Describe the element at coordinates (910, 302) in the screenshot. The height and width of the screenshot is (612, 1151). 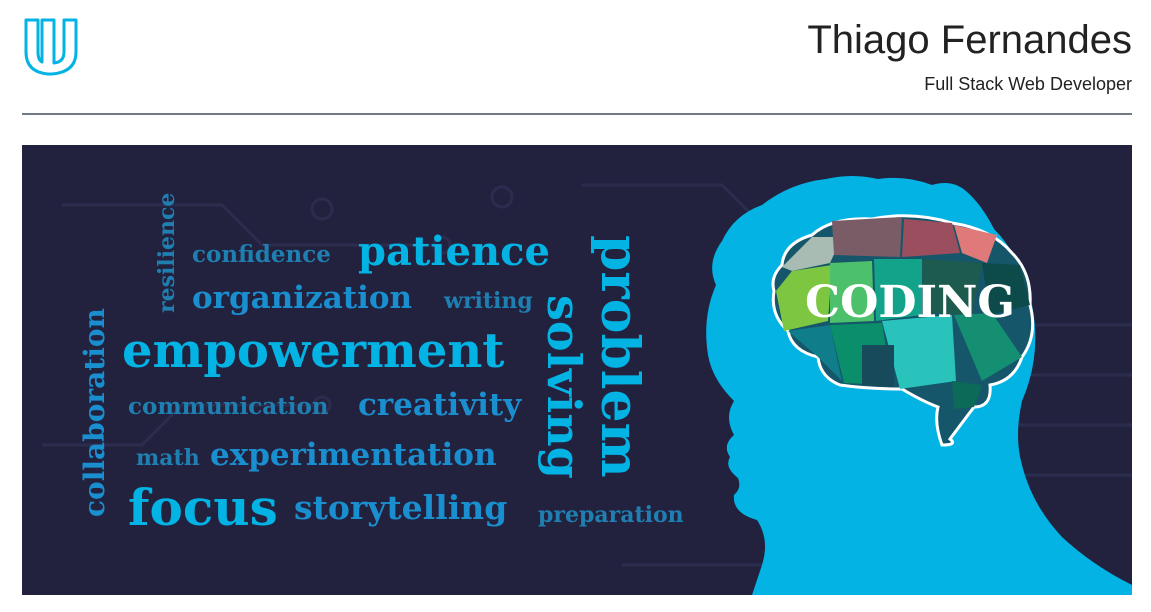
I see `brain-label: CODING` at that location.